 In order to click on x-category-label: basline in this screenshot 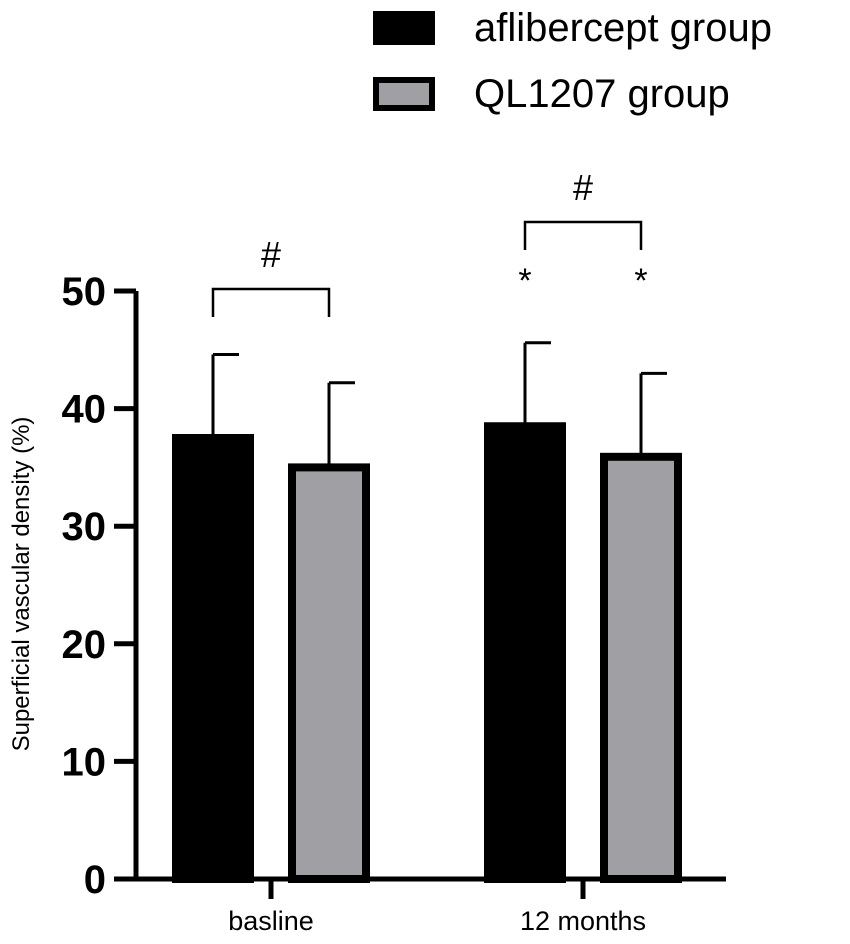, I will do `click(271, 921)`.